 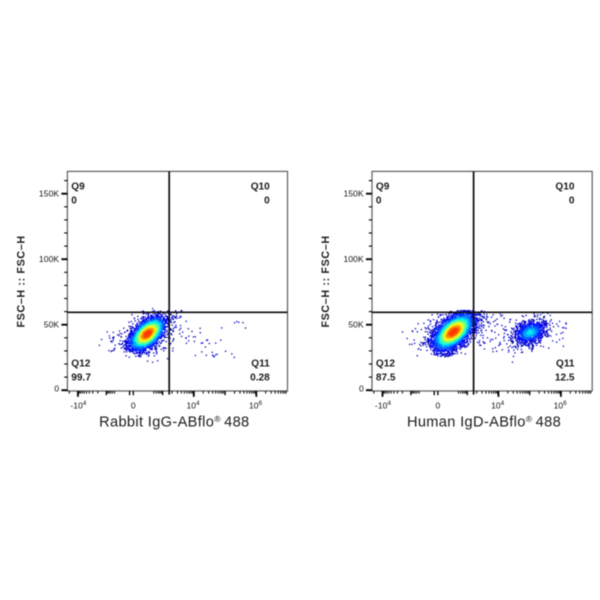 I want to click on svg-text: Rabbit IgG-ABflo® 488, so click(x=174, y=422).